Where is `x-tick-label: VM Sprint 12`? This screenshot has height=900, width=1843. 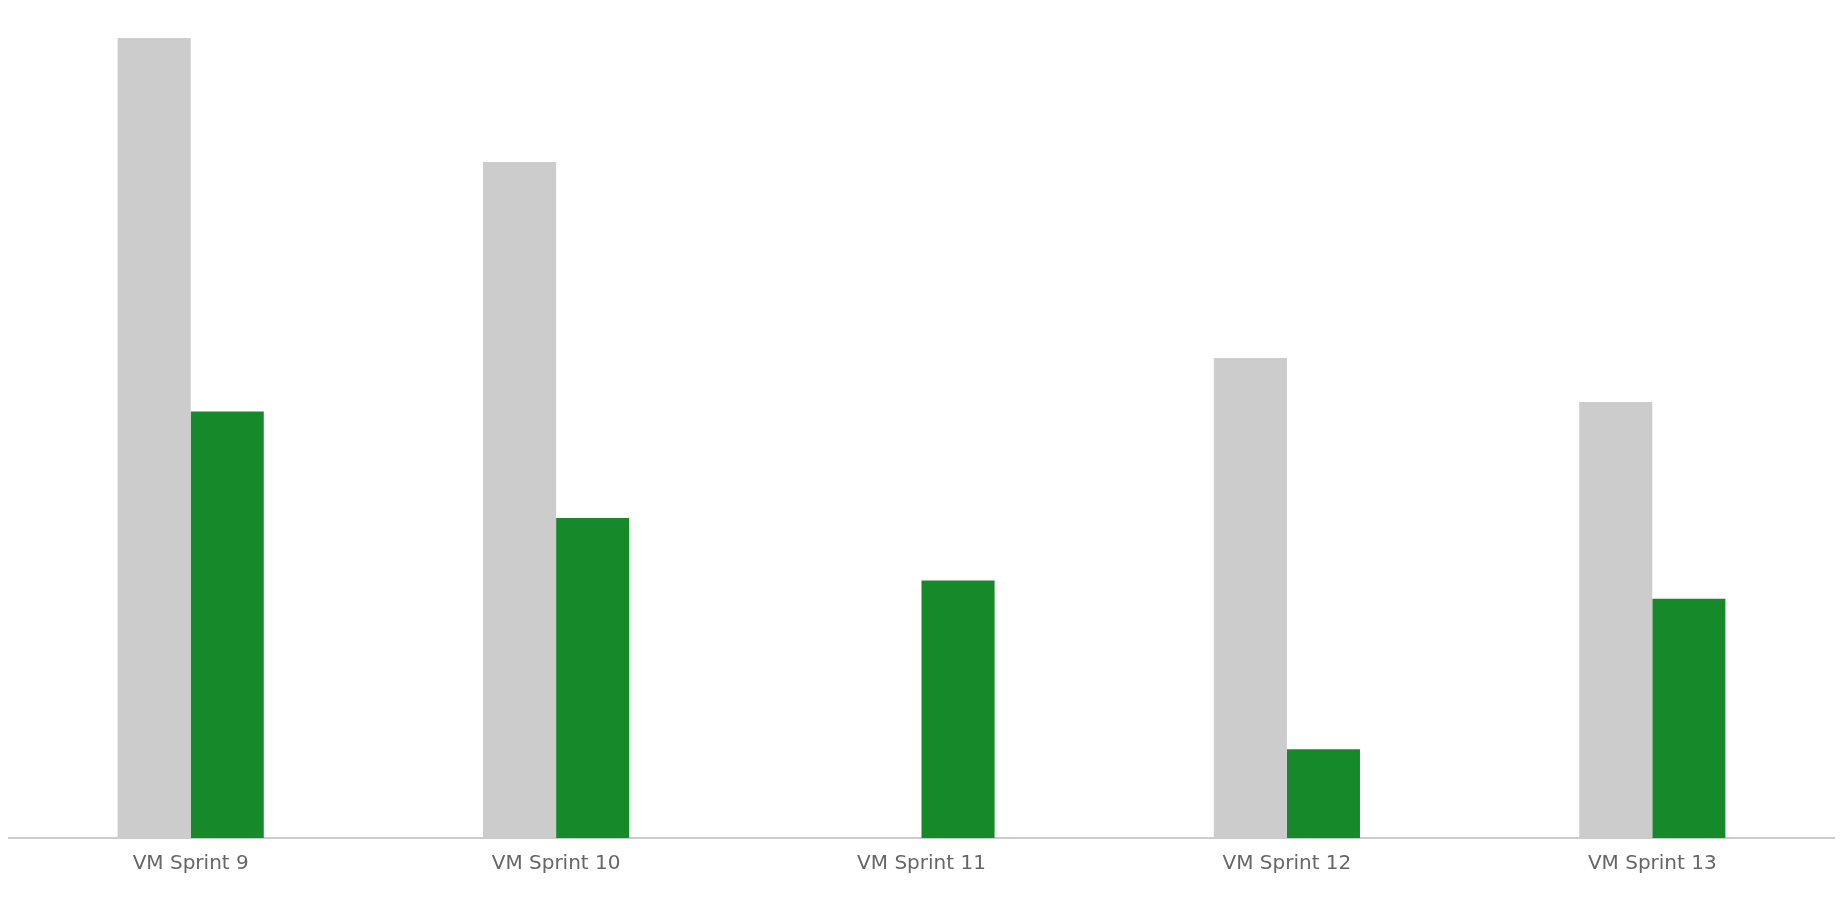
x-tick-label: VM Sprint 12 is located at coordinates (1287, 862).